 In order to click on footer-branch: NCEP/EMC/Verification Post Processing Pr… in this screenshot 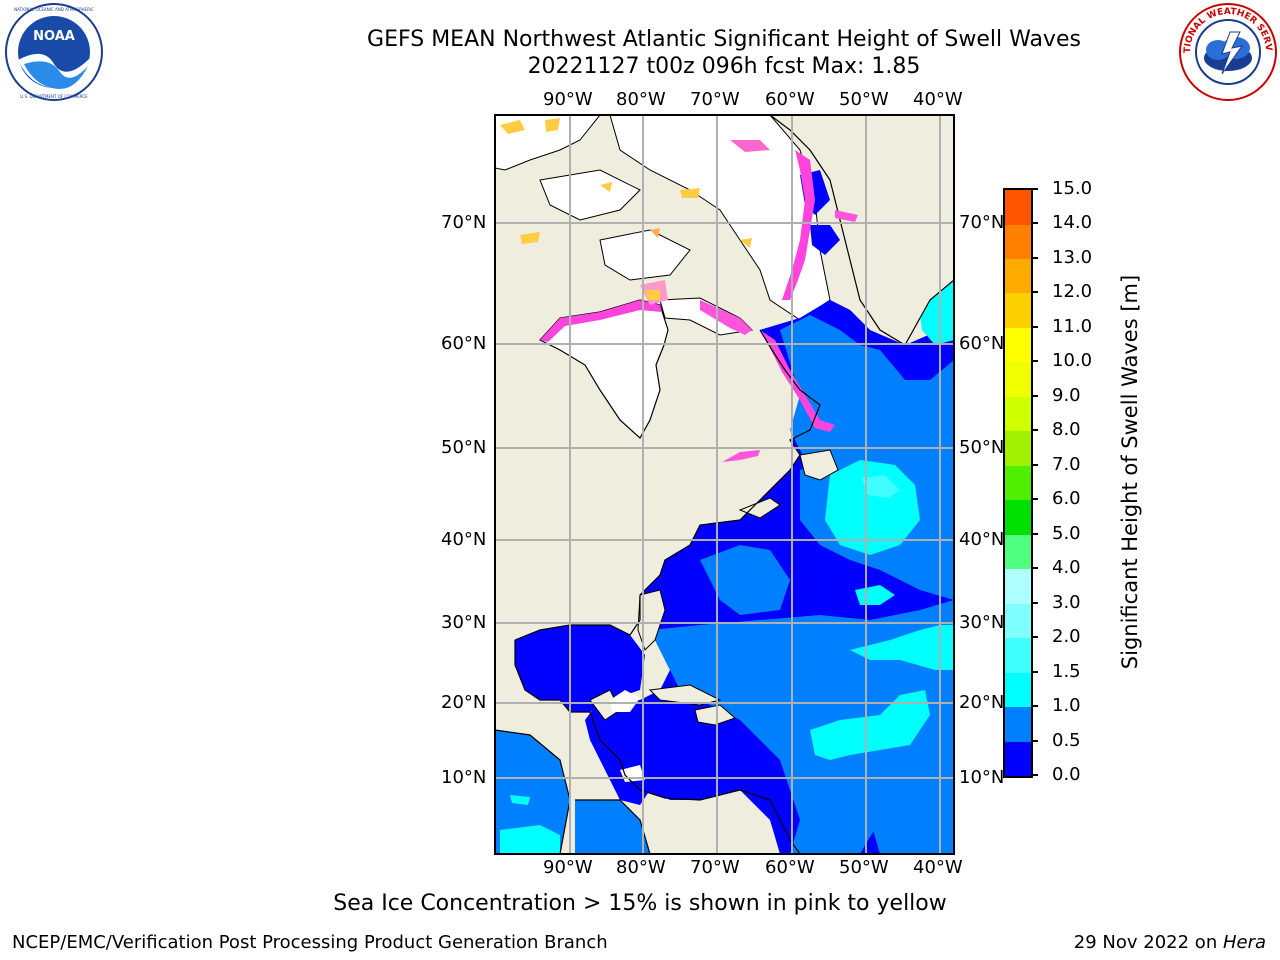, I will do `click(310, 942)`.